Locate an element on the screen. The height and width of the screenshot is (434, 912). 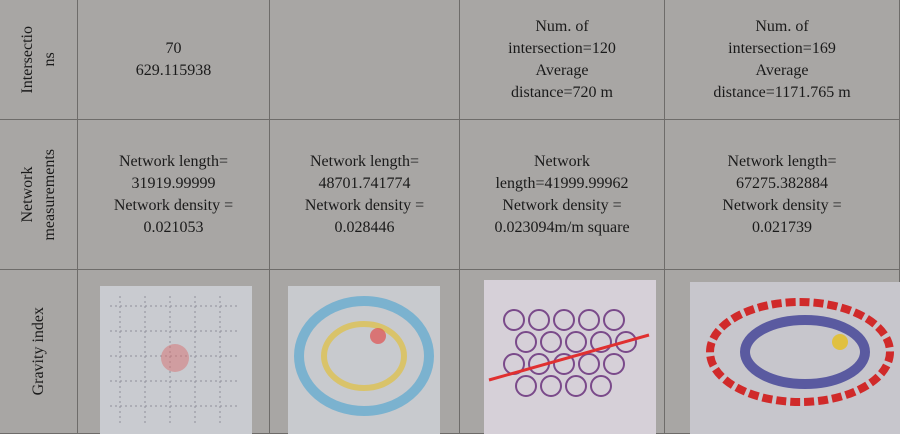
row-header: Gravity index is located at coordinates (39, 352).